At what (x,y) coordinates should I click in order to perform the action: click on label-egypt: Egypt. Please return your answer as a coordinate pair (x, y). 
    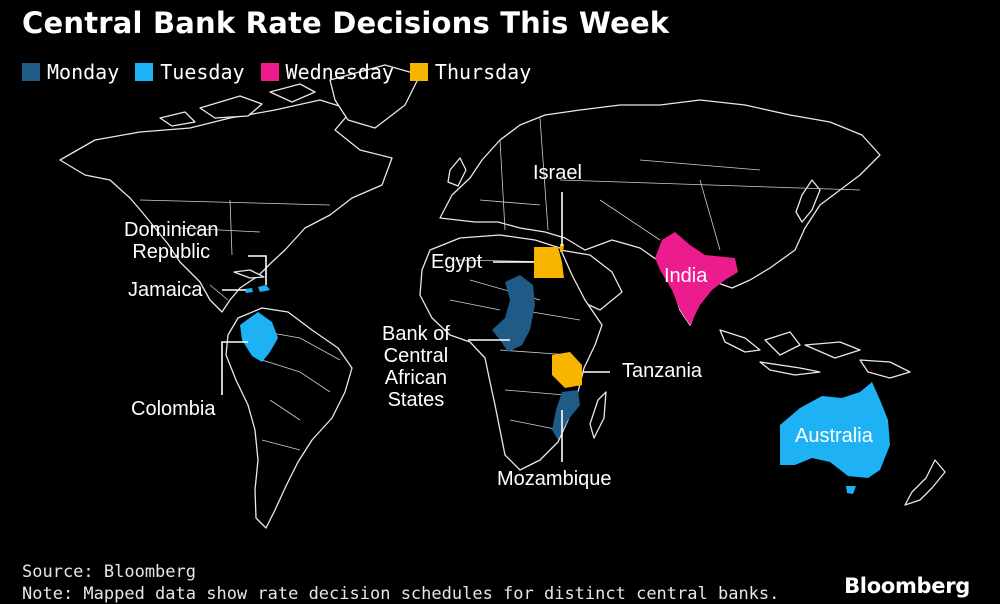
    Looking at the image, I should click on (457, 262).